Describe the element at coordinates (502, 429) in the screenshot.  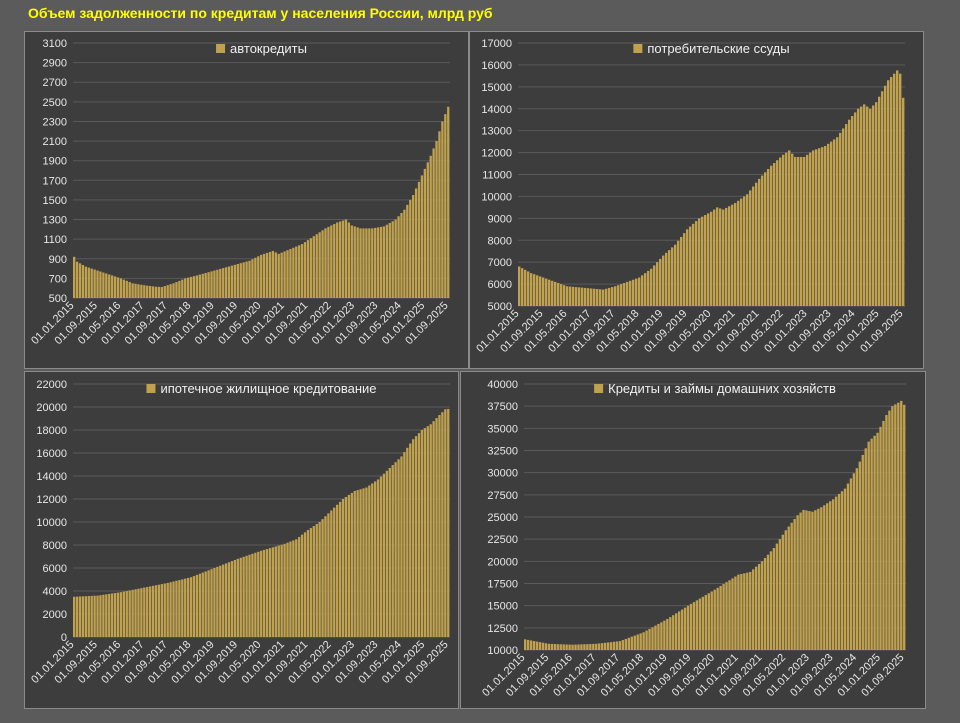
I see `y-tick-label: 35000` at that location.